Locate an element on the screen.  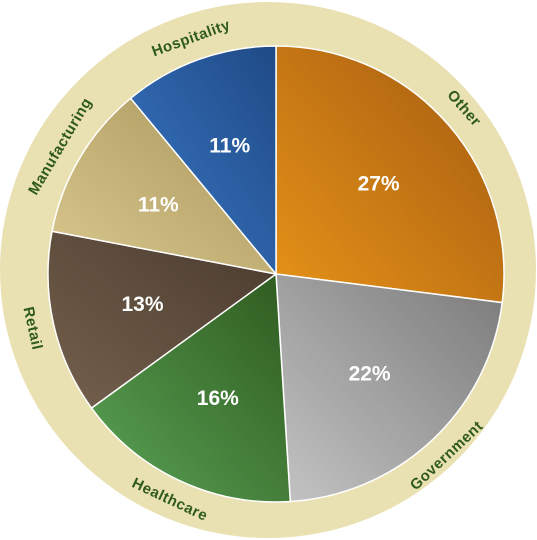
value-label-other: 27% is located at coordinates (379, 184).